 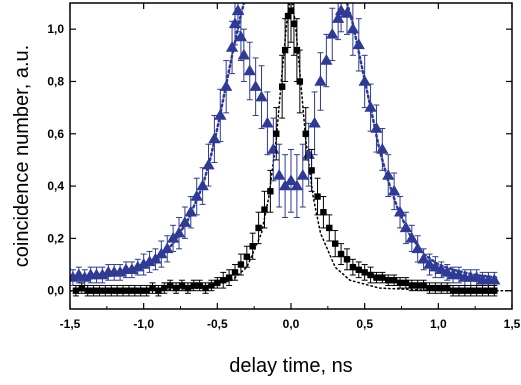 What do you see at coordinates (55, 29) in the screenshot?
I see `y-tick-label: 1,0` at bounding box center [55, 29].